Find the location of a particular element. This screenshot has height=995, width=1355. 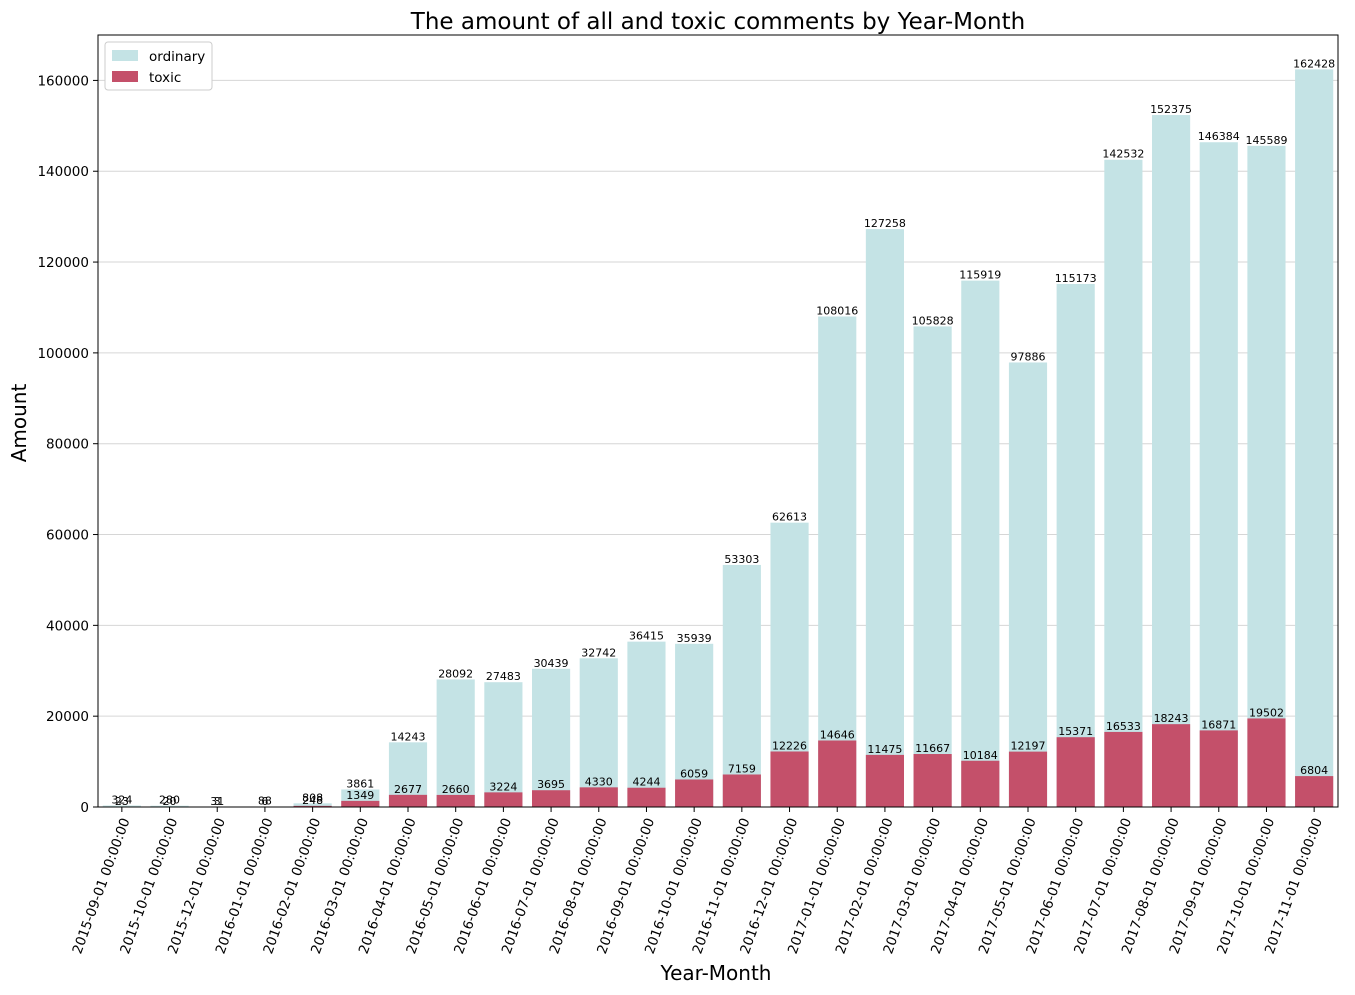

legend: ordinary toxic is located at coordinates (158, 66).